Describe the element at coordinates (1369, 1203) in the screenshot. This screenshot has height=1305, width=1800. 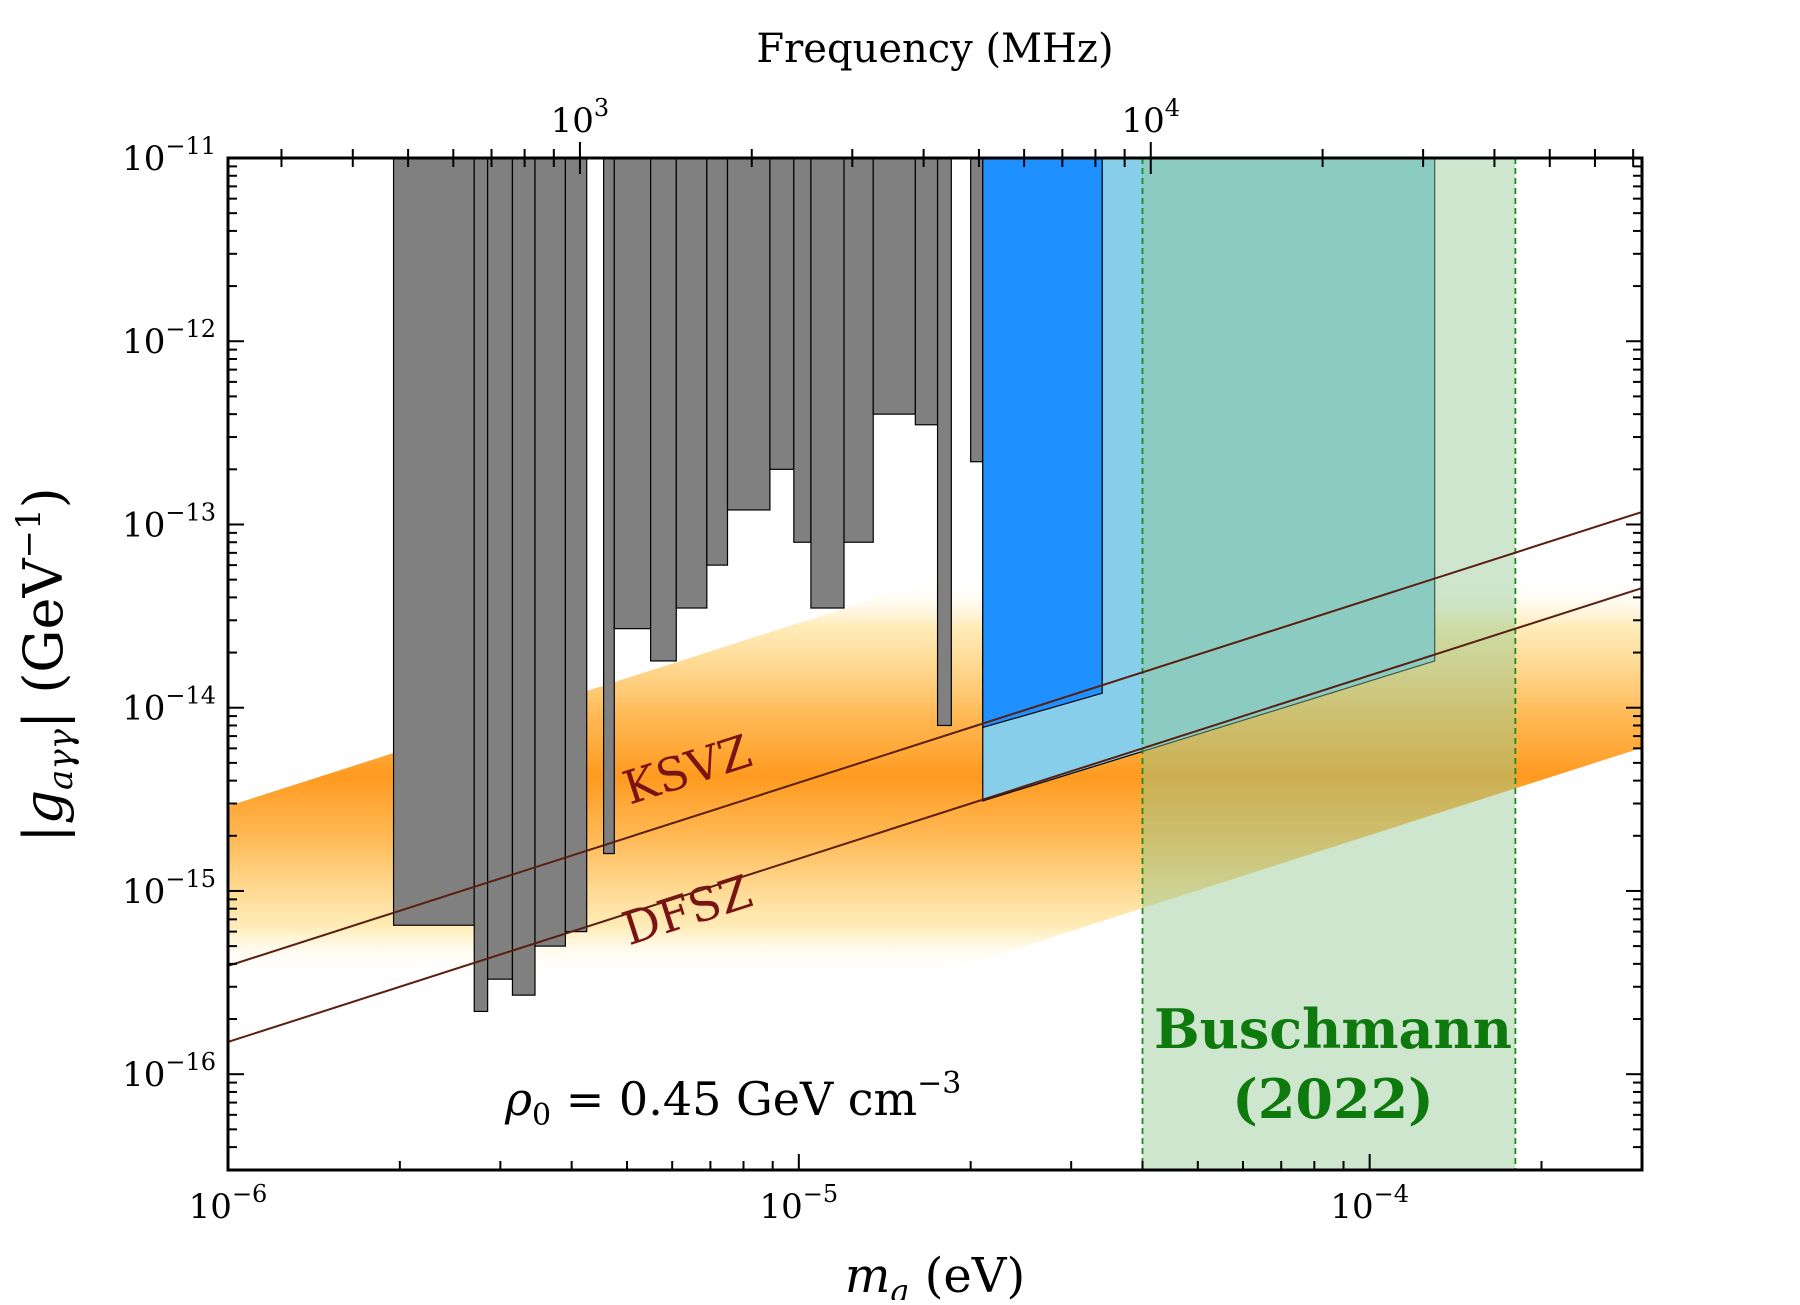
I see `x-tick-label: 10⁻⁴` at that location.